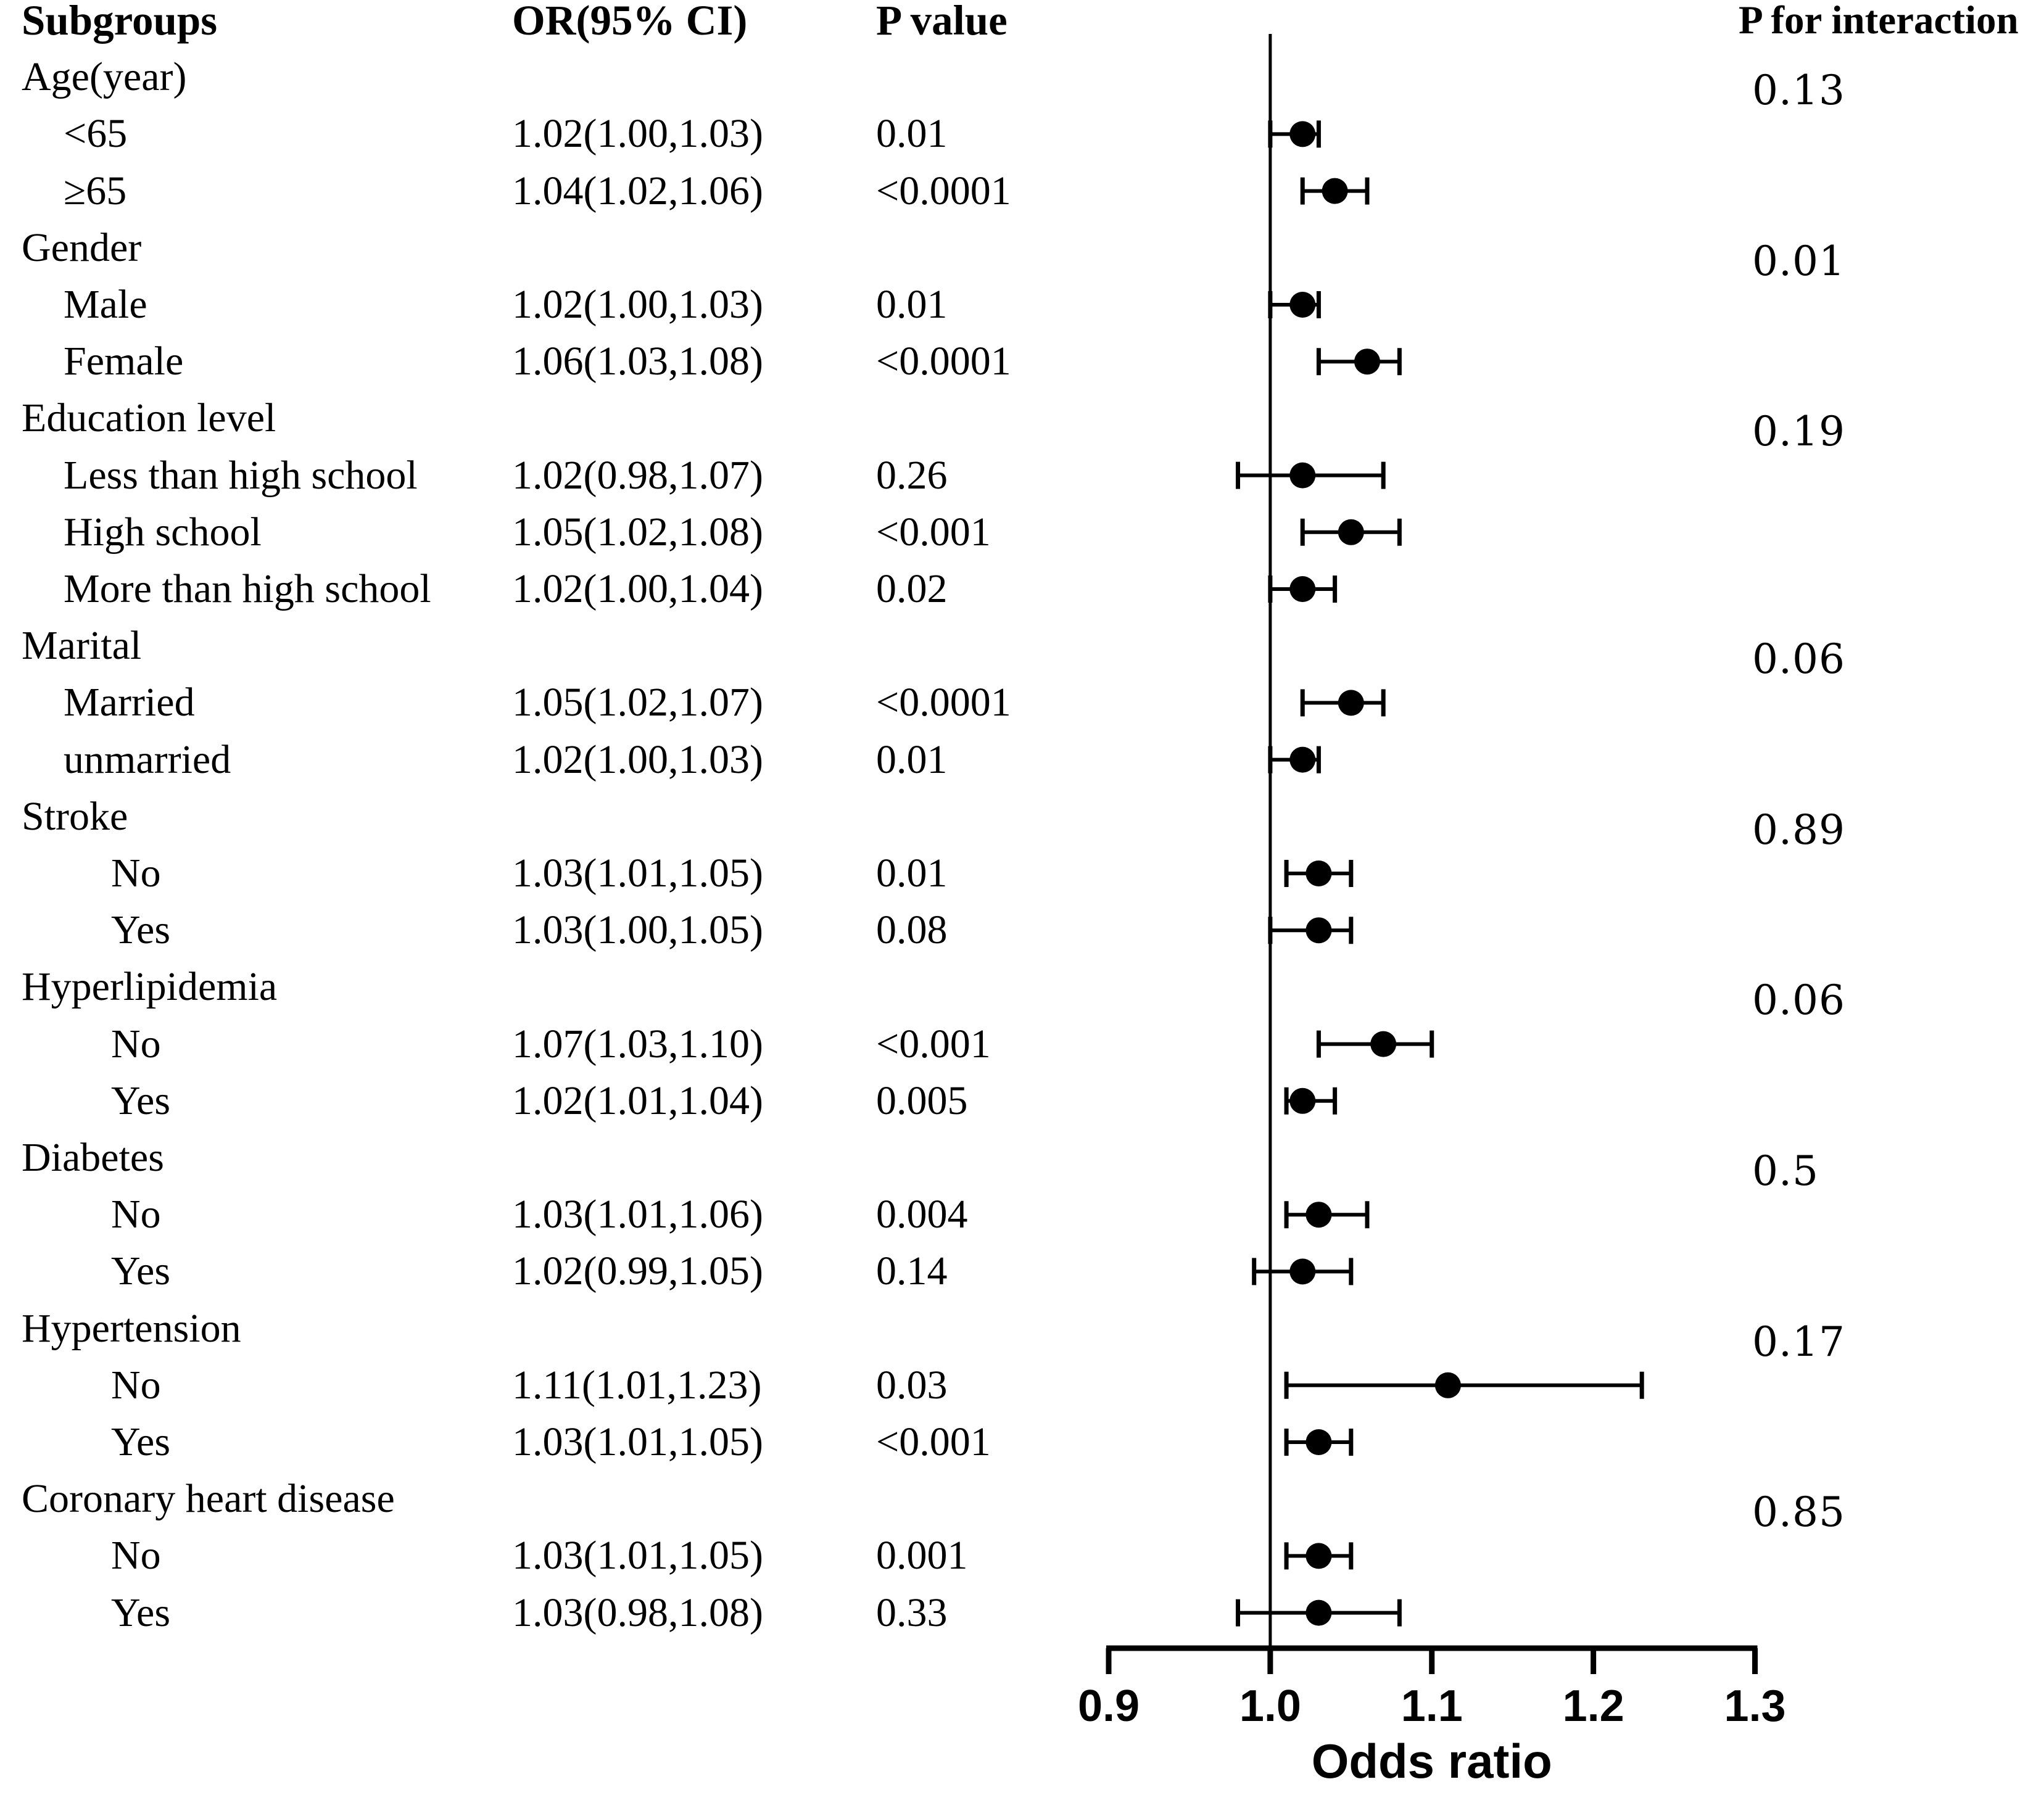 This screenshot has width=2044, height=1795. What do you see at coordinates (637, 190) in the screenshot?
I see `or-ci-value: 1.04(1.02,1.06)` at bounding box center [637, 190].